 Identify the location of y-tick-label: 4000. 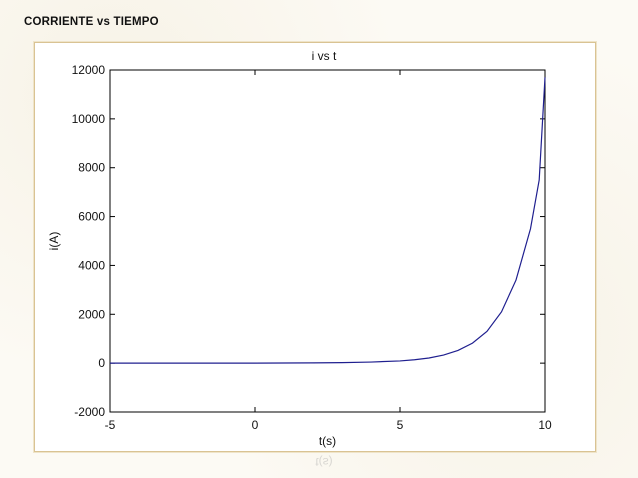
(91, 265).